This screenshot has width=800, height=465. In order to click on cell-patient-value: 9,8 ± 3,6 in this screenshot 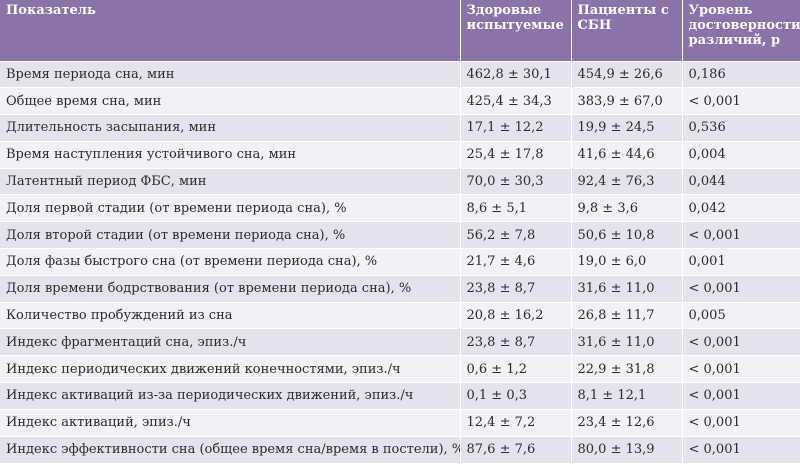, I will do `click(627, 208)`.